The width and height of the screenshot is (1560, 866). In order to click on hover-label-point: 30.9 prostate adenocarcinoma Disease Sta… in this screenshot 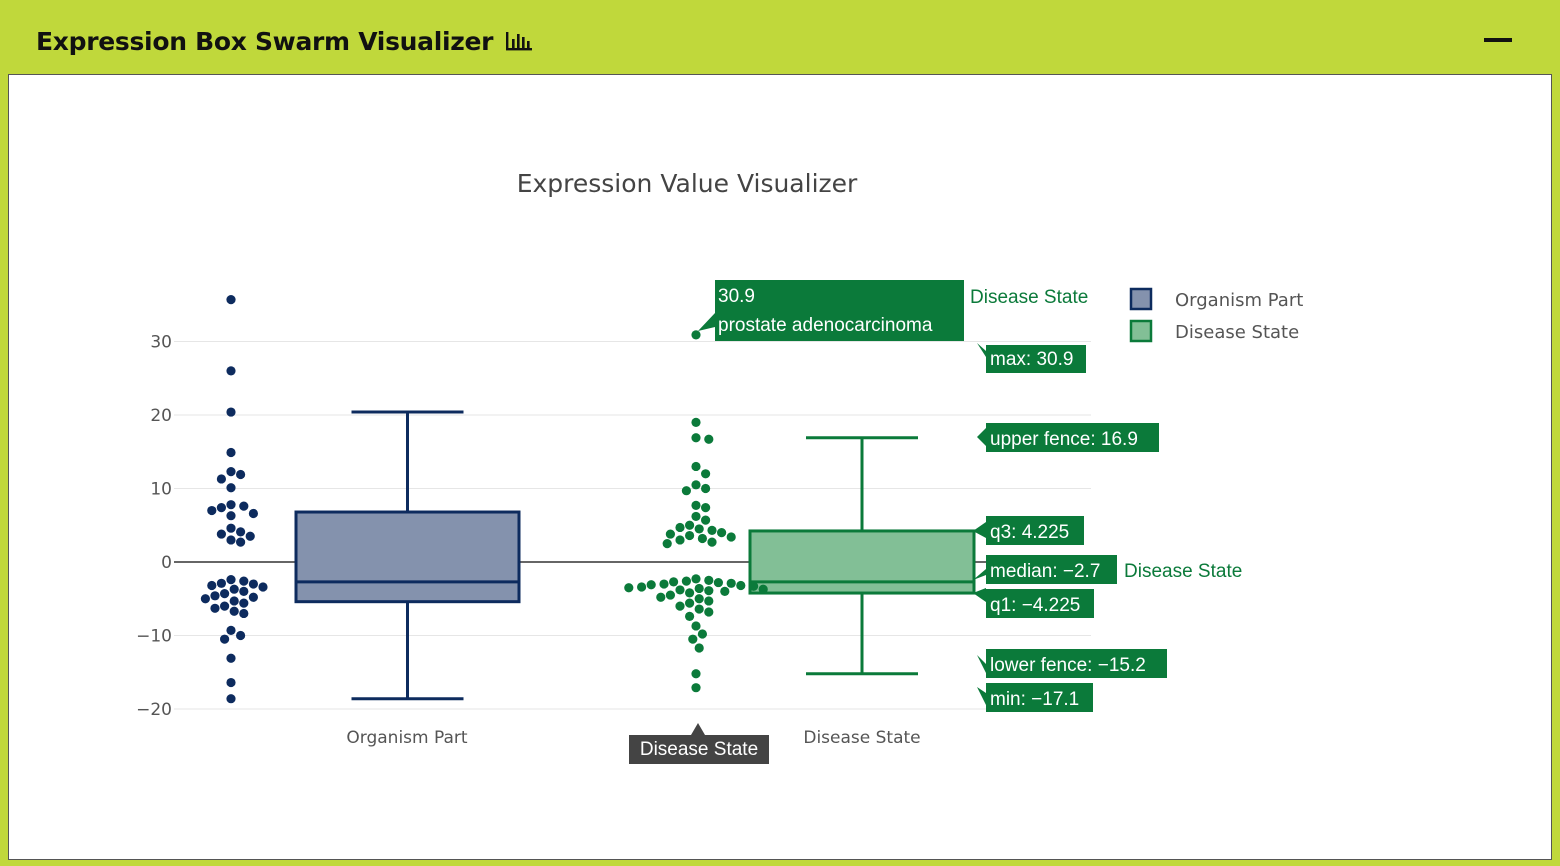, I will do `click(893, 310)`.